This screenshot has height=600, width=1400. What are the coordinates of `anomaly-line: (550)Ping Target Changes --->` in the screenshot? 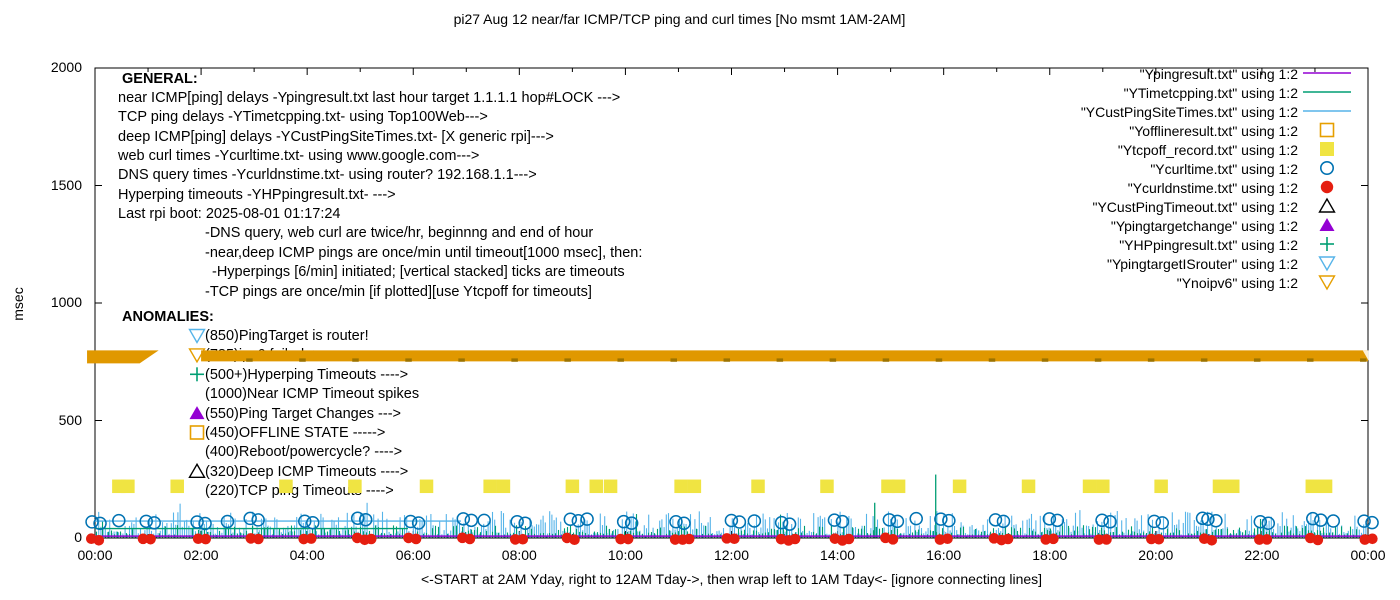 It's located at (303, 413).